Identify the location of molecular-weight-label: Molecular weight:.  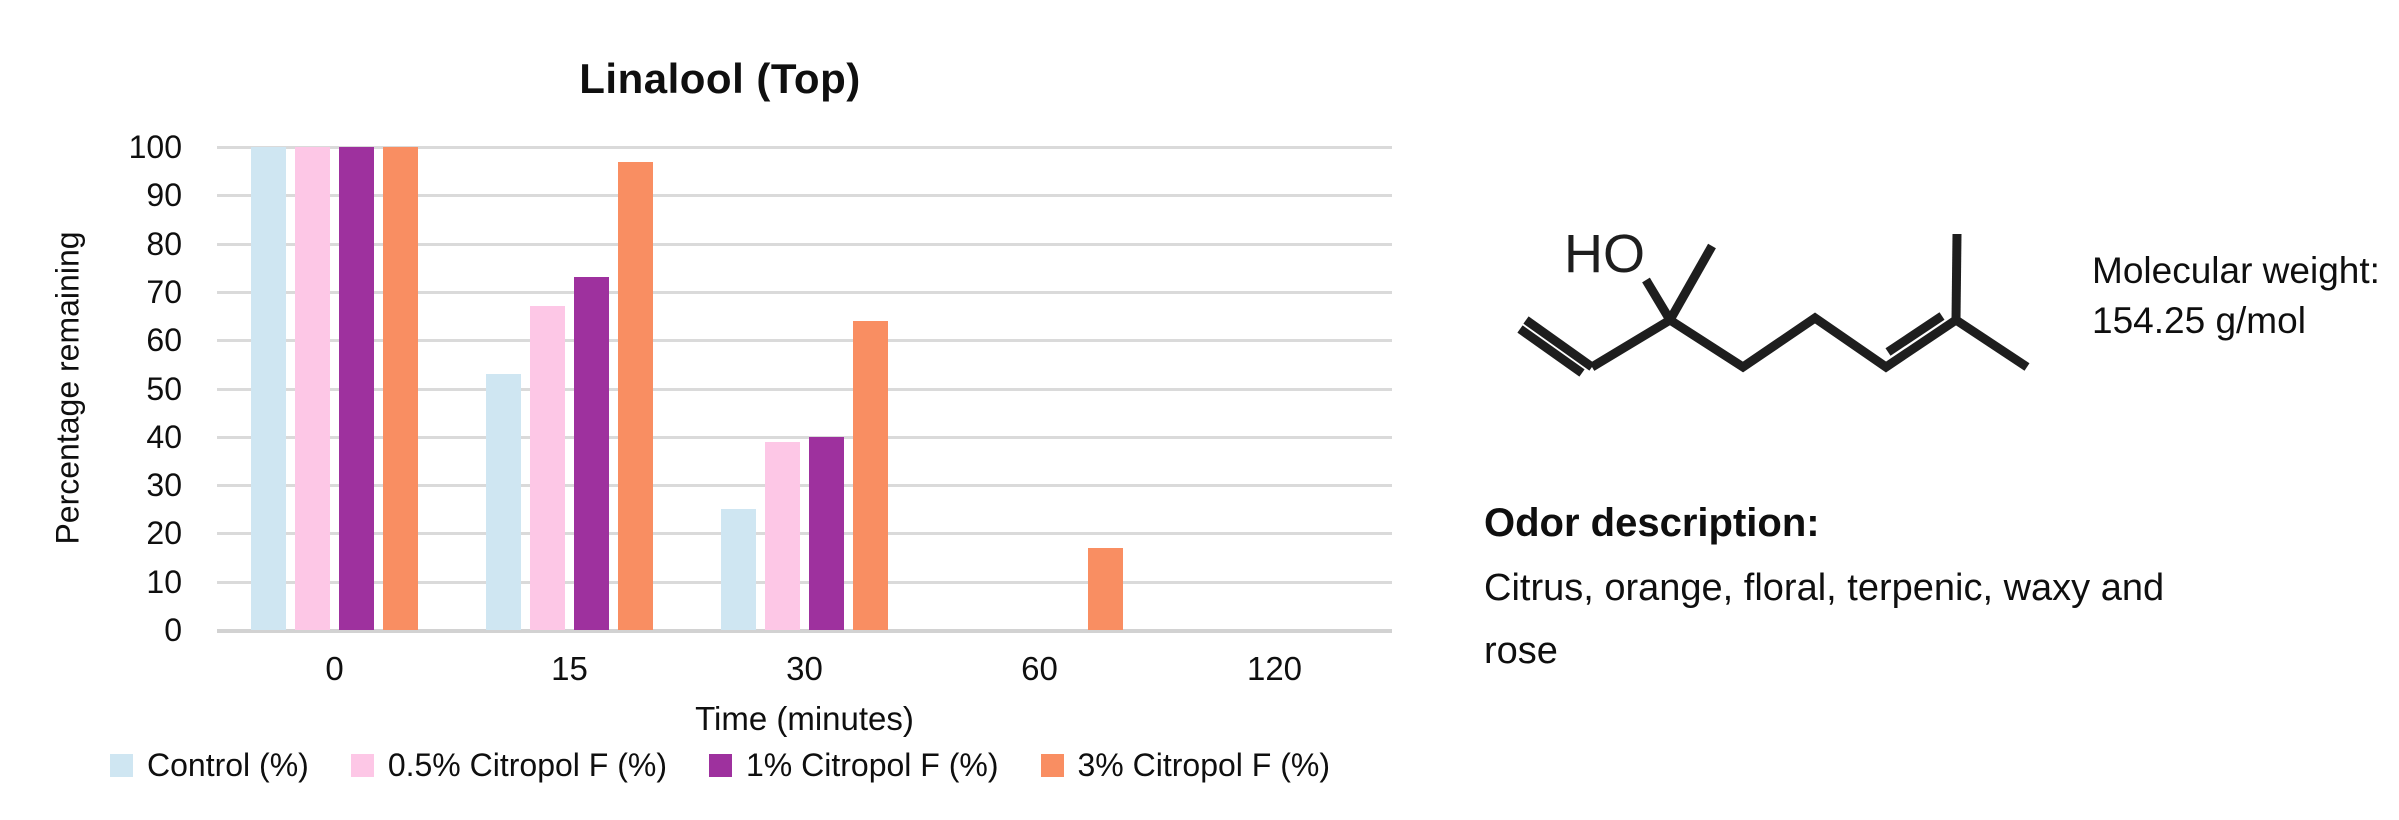
(2236, 270).